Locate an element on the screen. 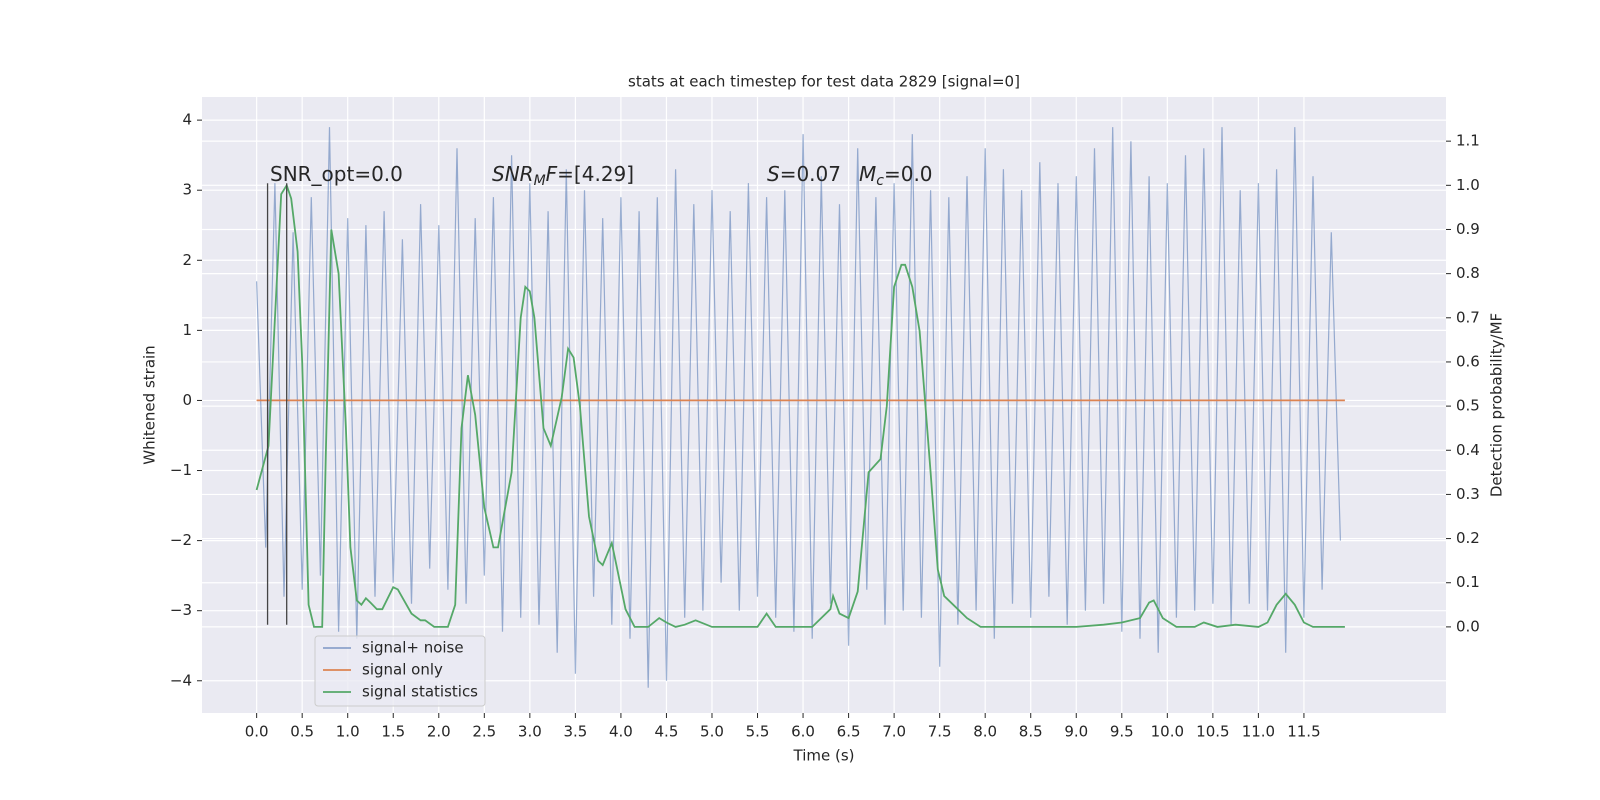 This screenshot has height=800, width=1600. legend-label: signal statistics is located at coordinates (420, 692).